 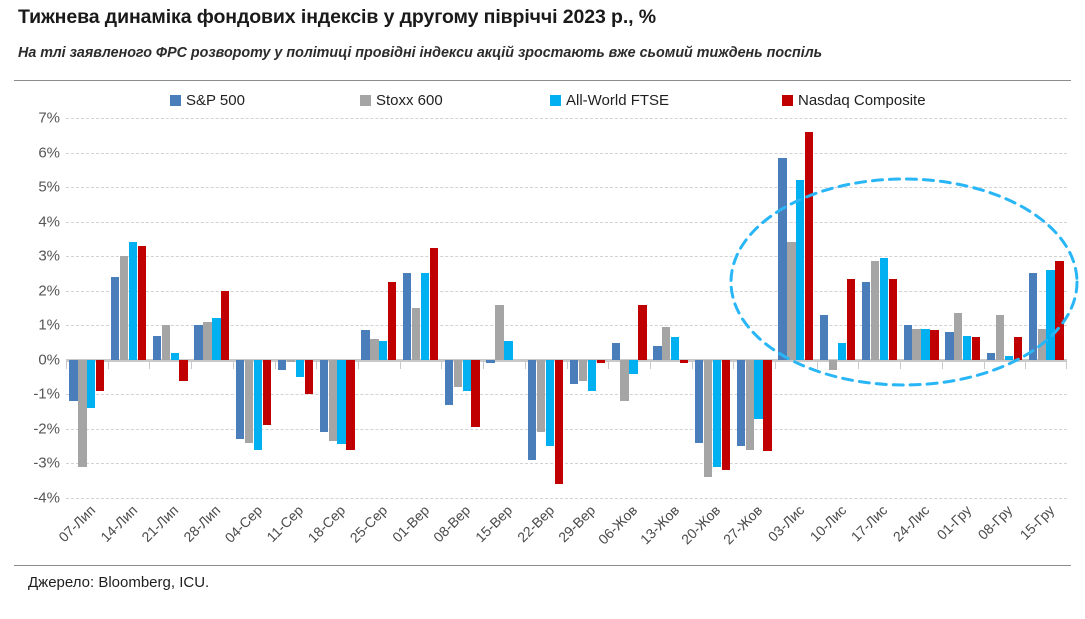 What do you see at coordinates (609, 100) in the screenshot?
I see `legend-item-3: All-World FTSE` at bounding box center [609, 100].